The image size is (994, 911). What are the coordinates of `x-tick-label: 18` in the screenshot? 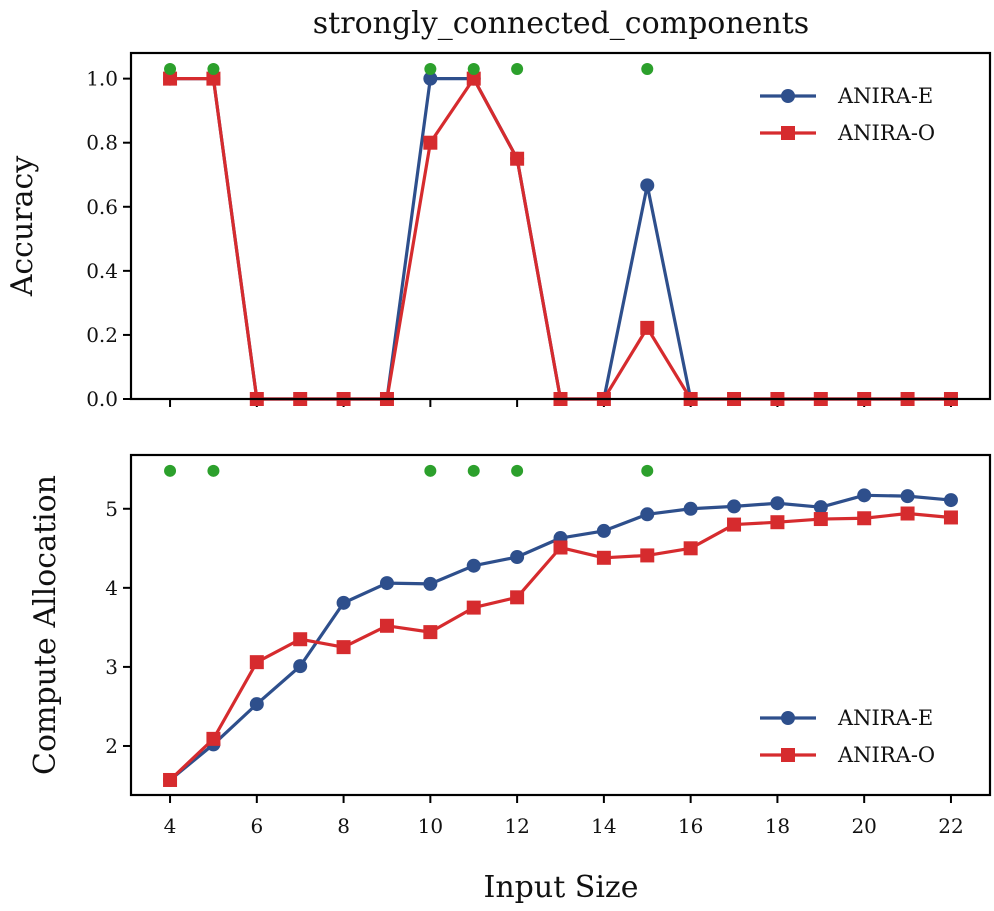 It's located at (777, 826).